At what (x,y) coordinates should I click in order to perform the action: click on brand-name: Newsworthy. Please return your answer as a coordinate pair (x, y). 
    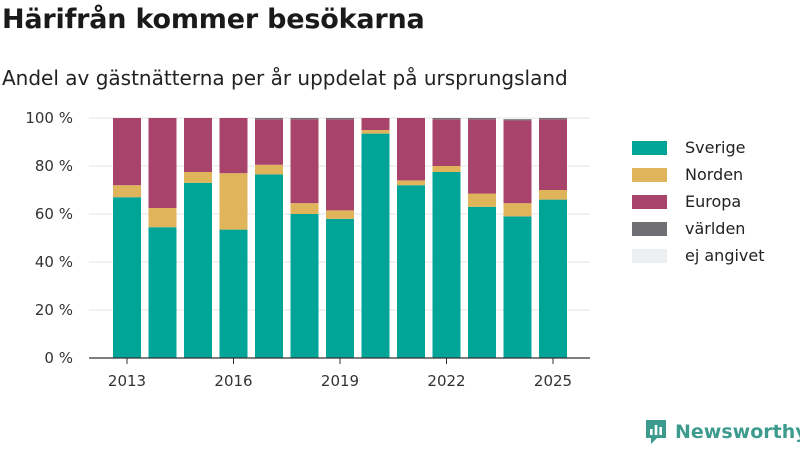
    Looking at the image, I should click on (737, 432).